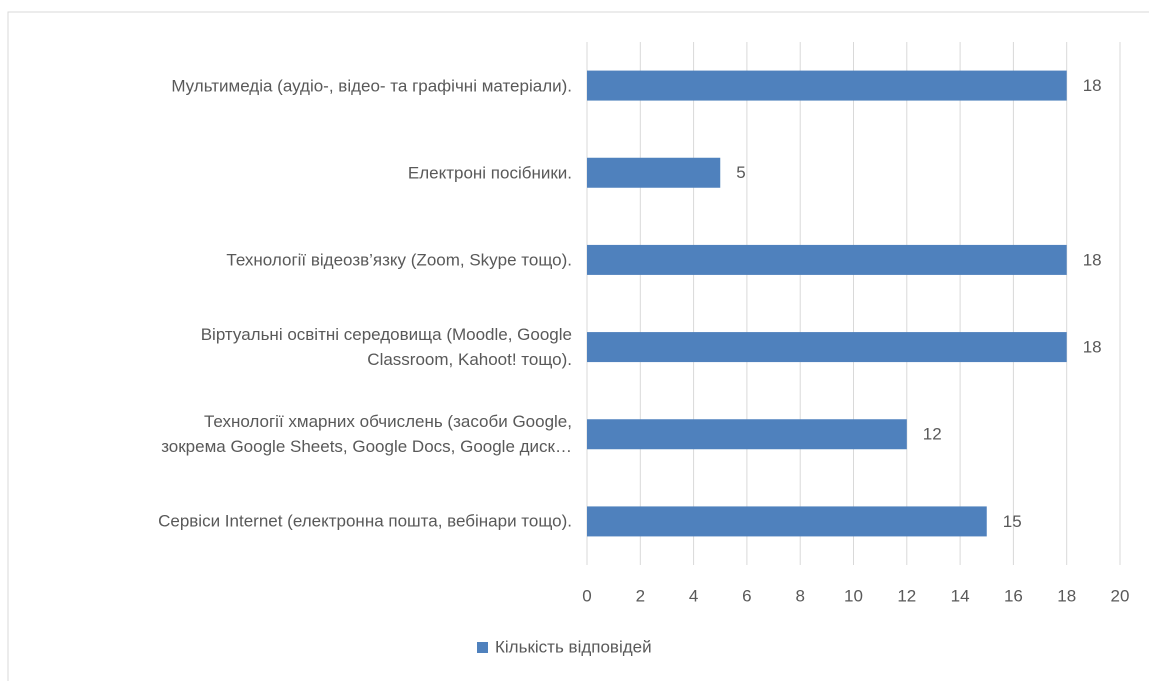  I want to click on data-label: 15, so click(1012, 521).